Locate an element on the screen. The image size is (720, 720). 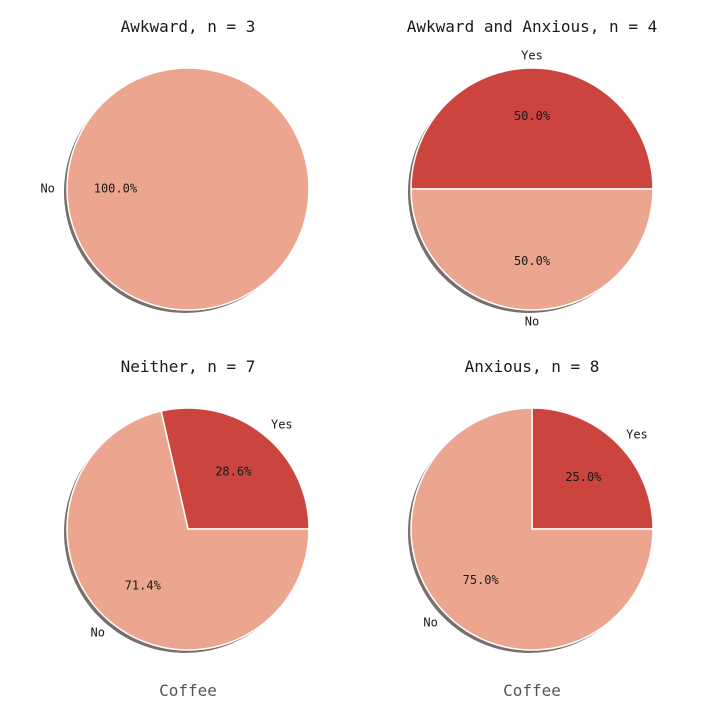
pie-neither: Yes 28.6% No 71.4% is located at coordinates (187, 530).